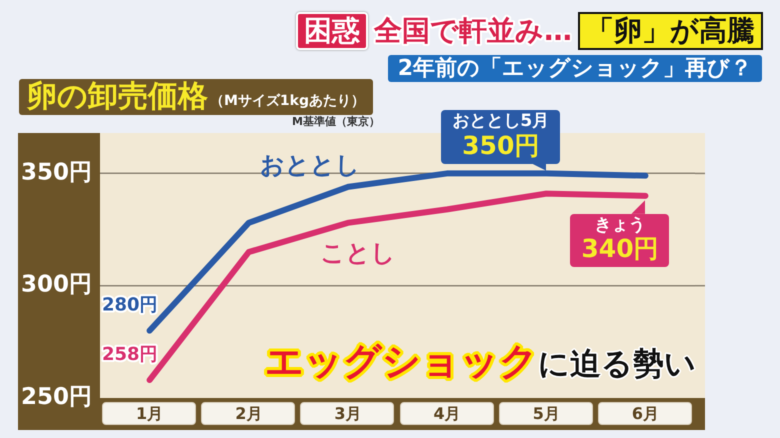 The height and width of the screenshot is (438, 780). What do you see at coordinates (348, 413) in the screenshot?
I see `x-tick-label: 3月` at bounding box center [348, 413].